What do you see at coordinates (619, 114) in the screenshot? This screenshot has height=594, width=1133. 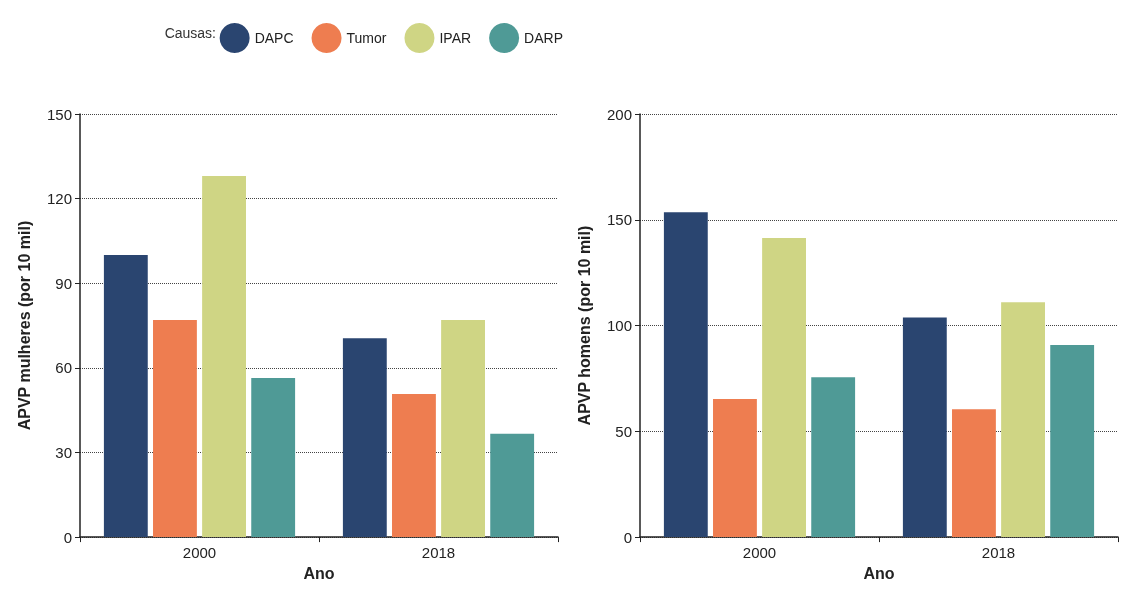 I see `y-tick-label: 200` at bounding box center [619, 114].